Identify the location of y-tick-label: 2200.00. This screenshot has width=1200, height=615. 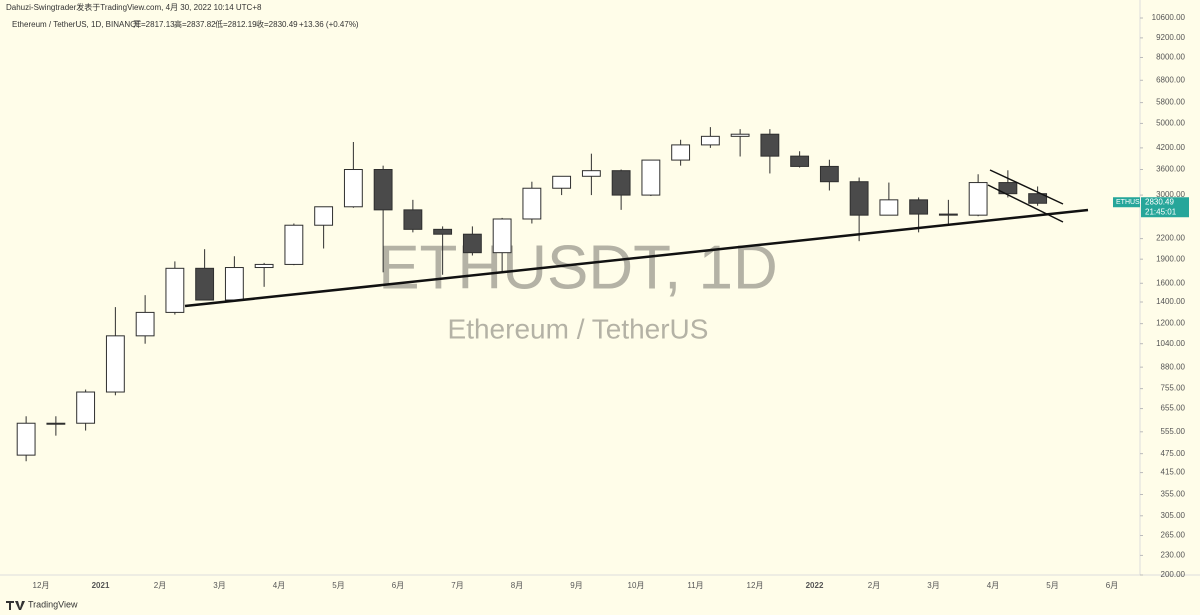
(1170, 238).